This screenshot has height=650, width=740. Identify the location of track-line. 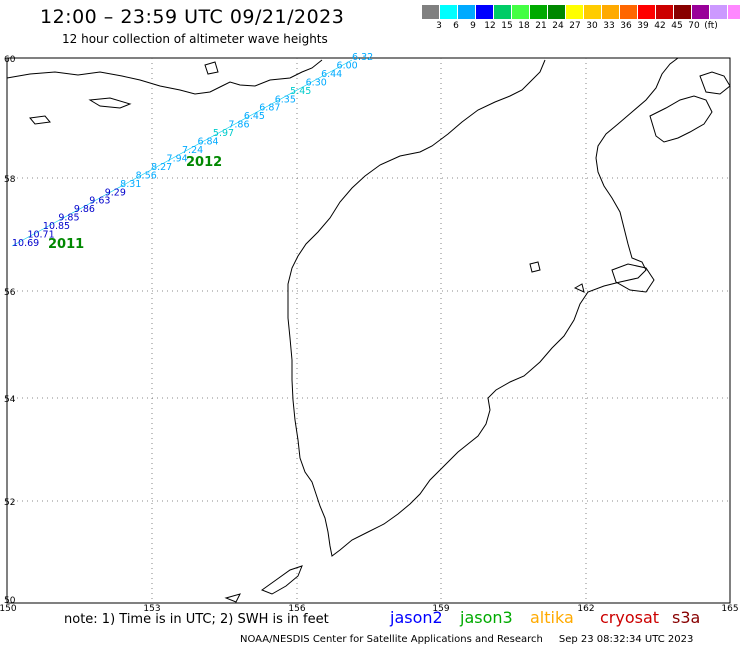
(182, 153).